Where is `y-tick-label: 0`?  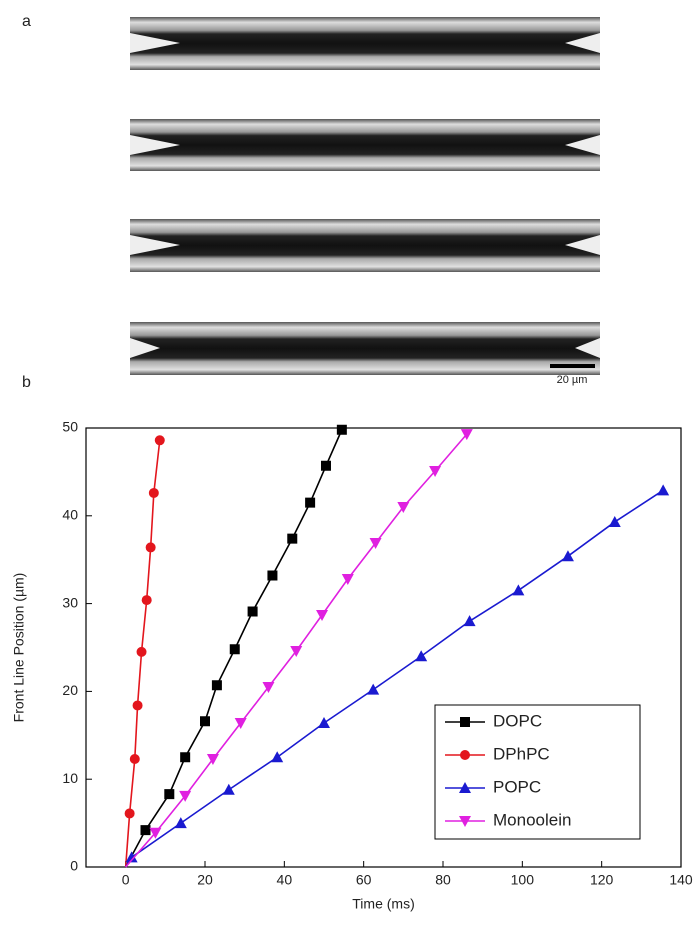 y-tick-label: 0 is located at coordinates (74, 866).